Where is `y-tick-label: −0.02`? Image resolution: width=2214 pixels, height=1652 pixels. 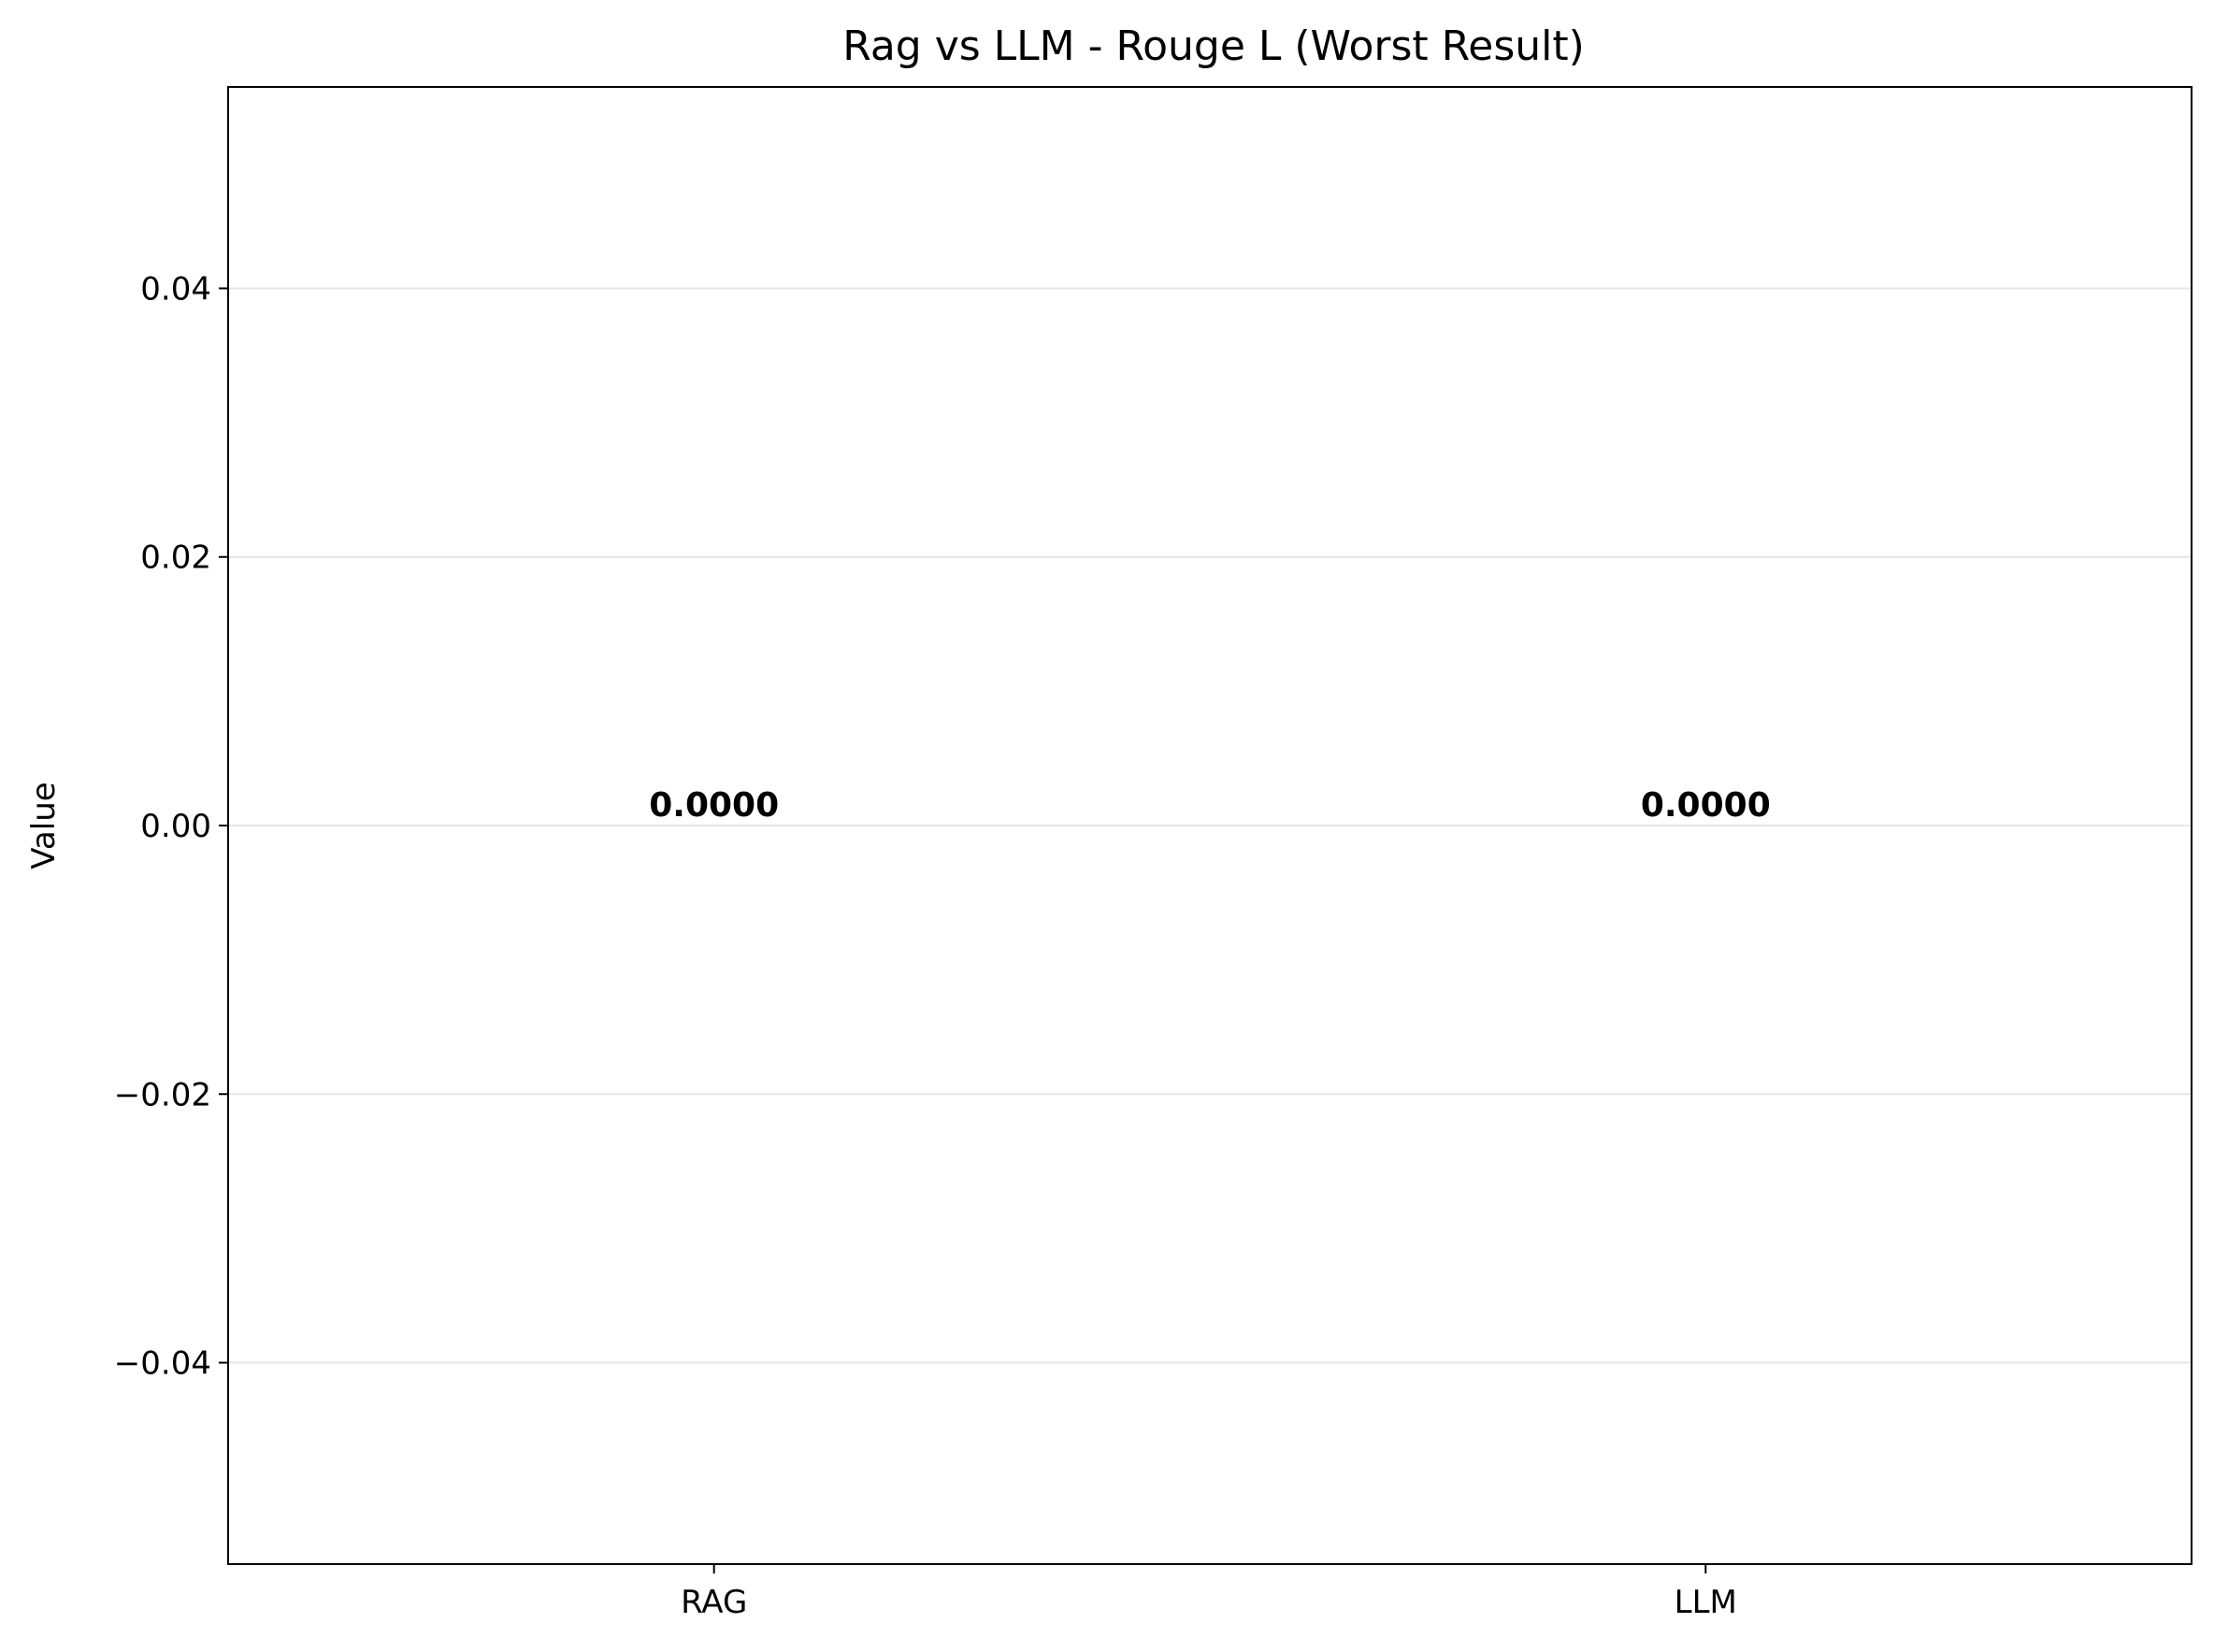
y-tick-label: −0.02 is located at coordinates (162, 1095).